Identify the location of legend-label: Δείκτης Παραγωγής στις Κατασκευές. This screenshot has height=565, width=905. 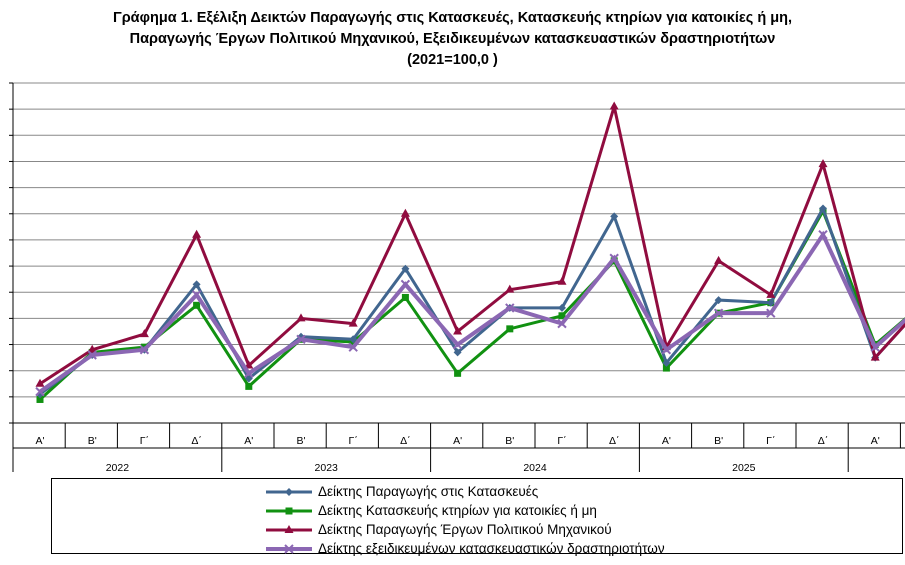
(428, 491).